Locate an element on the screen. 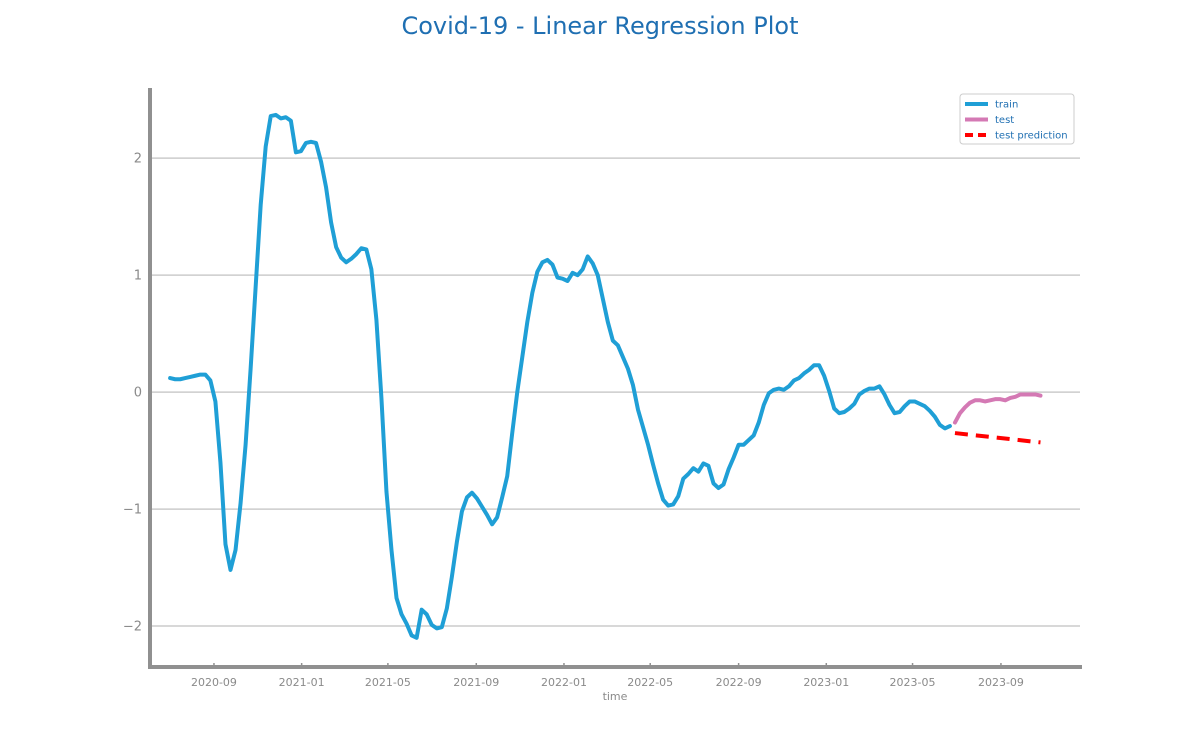 The width and height of the screenshot is (1200, 750). x-tick-label: 2021-05 is located at coordinates (388, 682).